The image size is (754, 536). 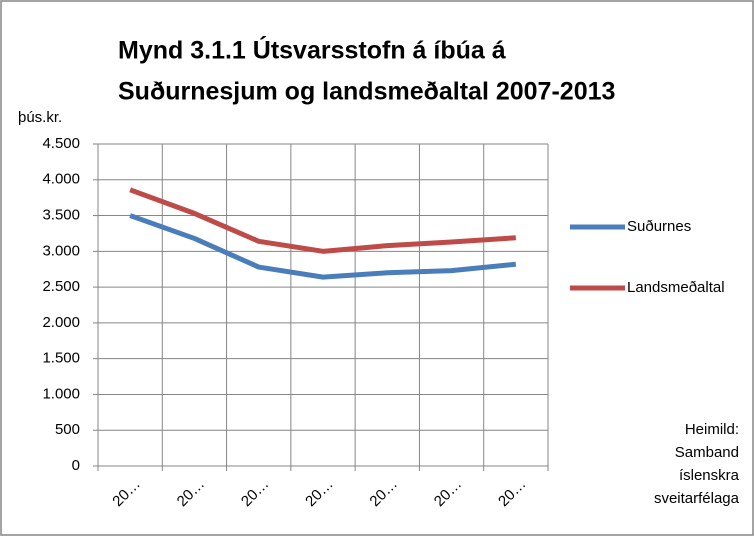 What do you see at coordinates (61, 286) in the screenshot?
I see `y-tick-label: 2.500` at bounding box center [61, 286].